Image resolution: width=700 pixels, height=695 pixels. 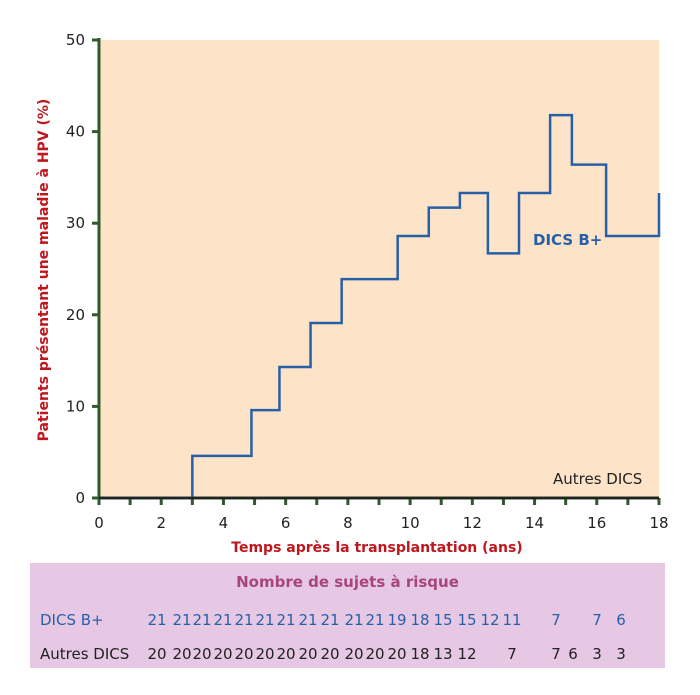 What do you see at coordinates (443, 654) in the screenshot?
I see `risk-cell: 13` at bounding box center [443, 654].